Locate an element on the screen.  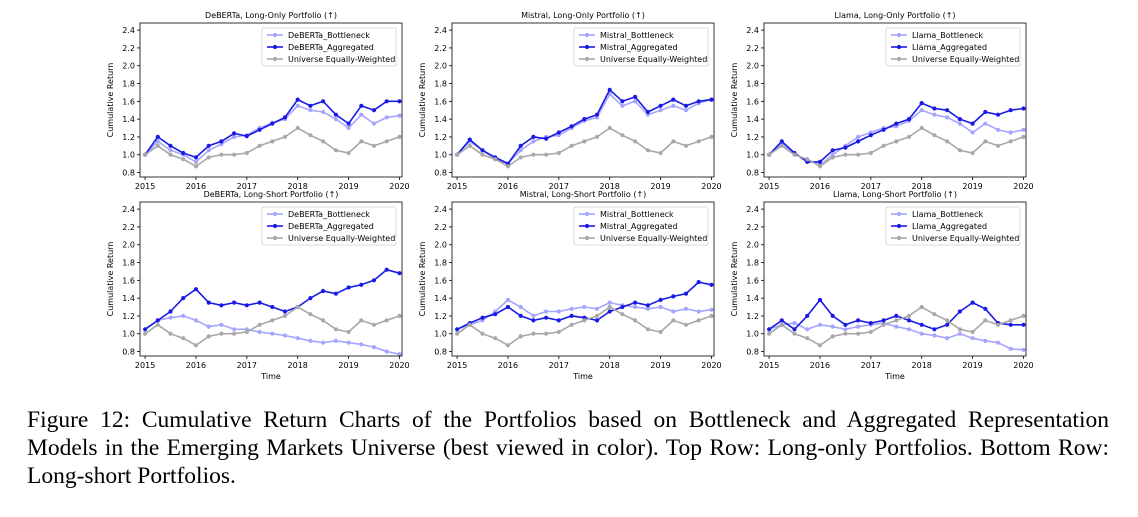
y-tick-label: 2.2 is located at coordinates (128, 227).